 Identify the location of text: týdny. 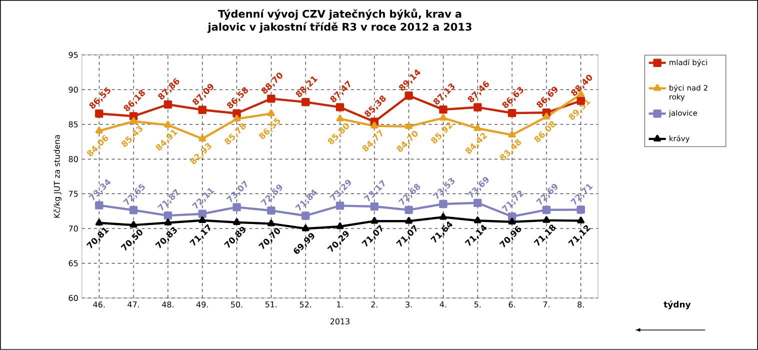
(677, 305).